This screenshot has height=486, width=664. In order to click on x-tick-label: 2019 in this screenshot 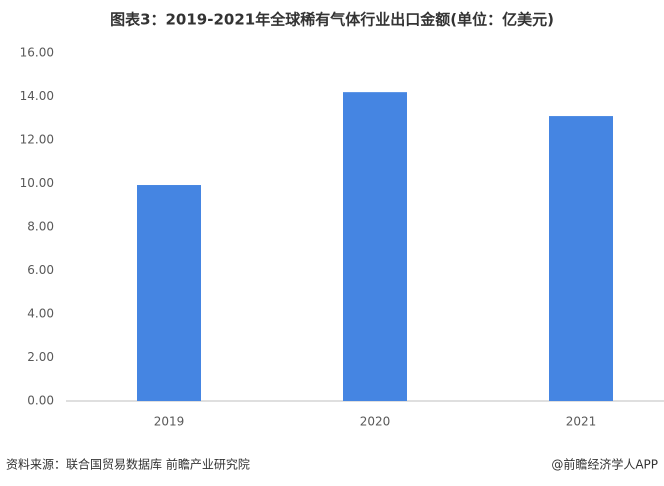, I will do `click(169, 422)`.